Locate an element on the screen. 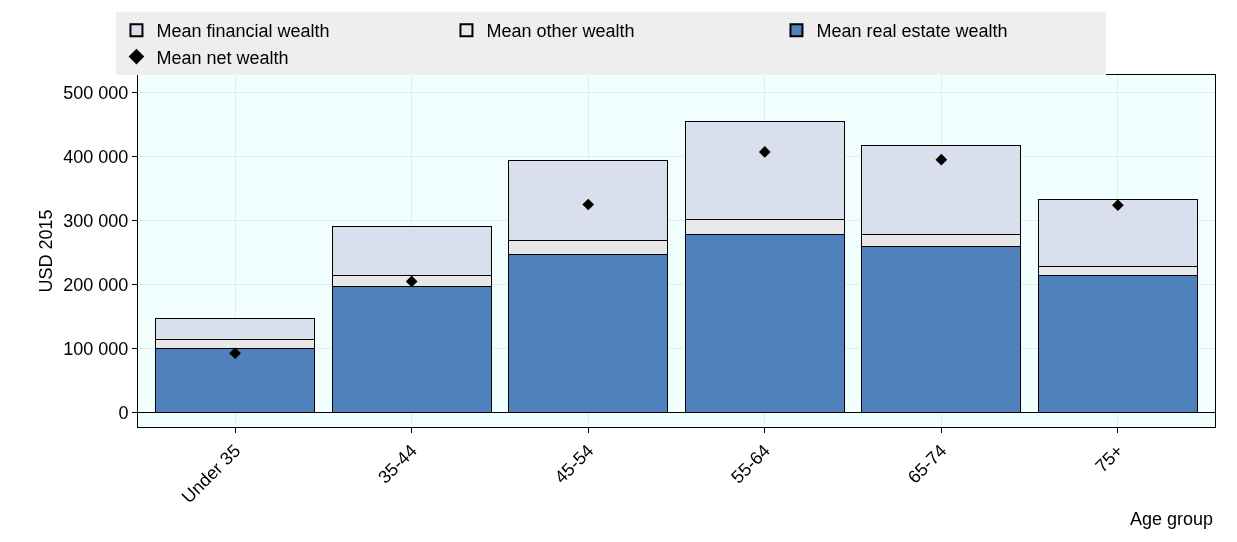 This screenshot has height=542, width=1237. y-tick-label: 100 000 is located at coordinates (96, 349).